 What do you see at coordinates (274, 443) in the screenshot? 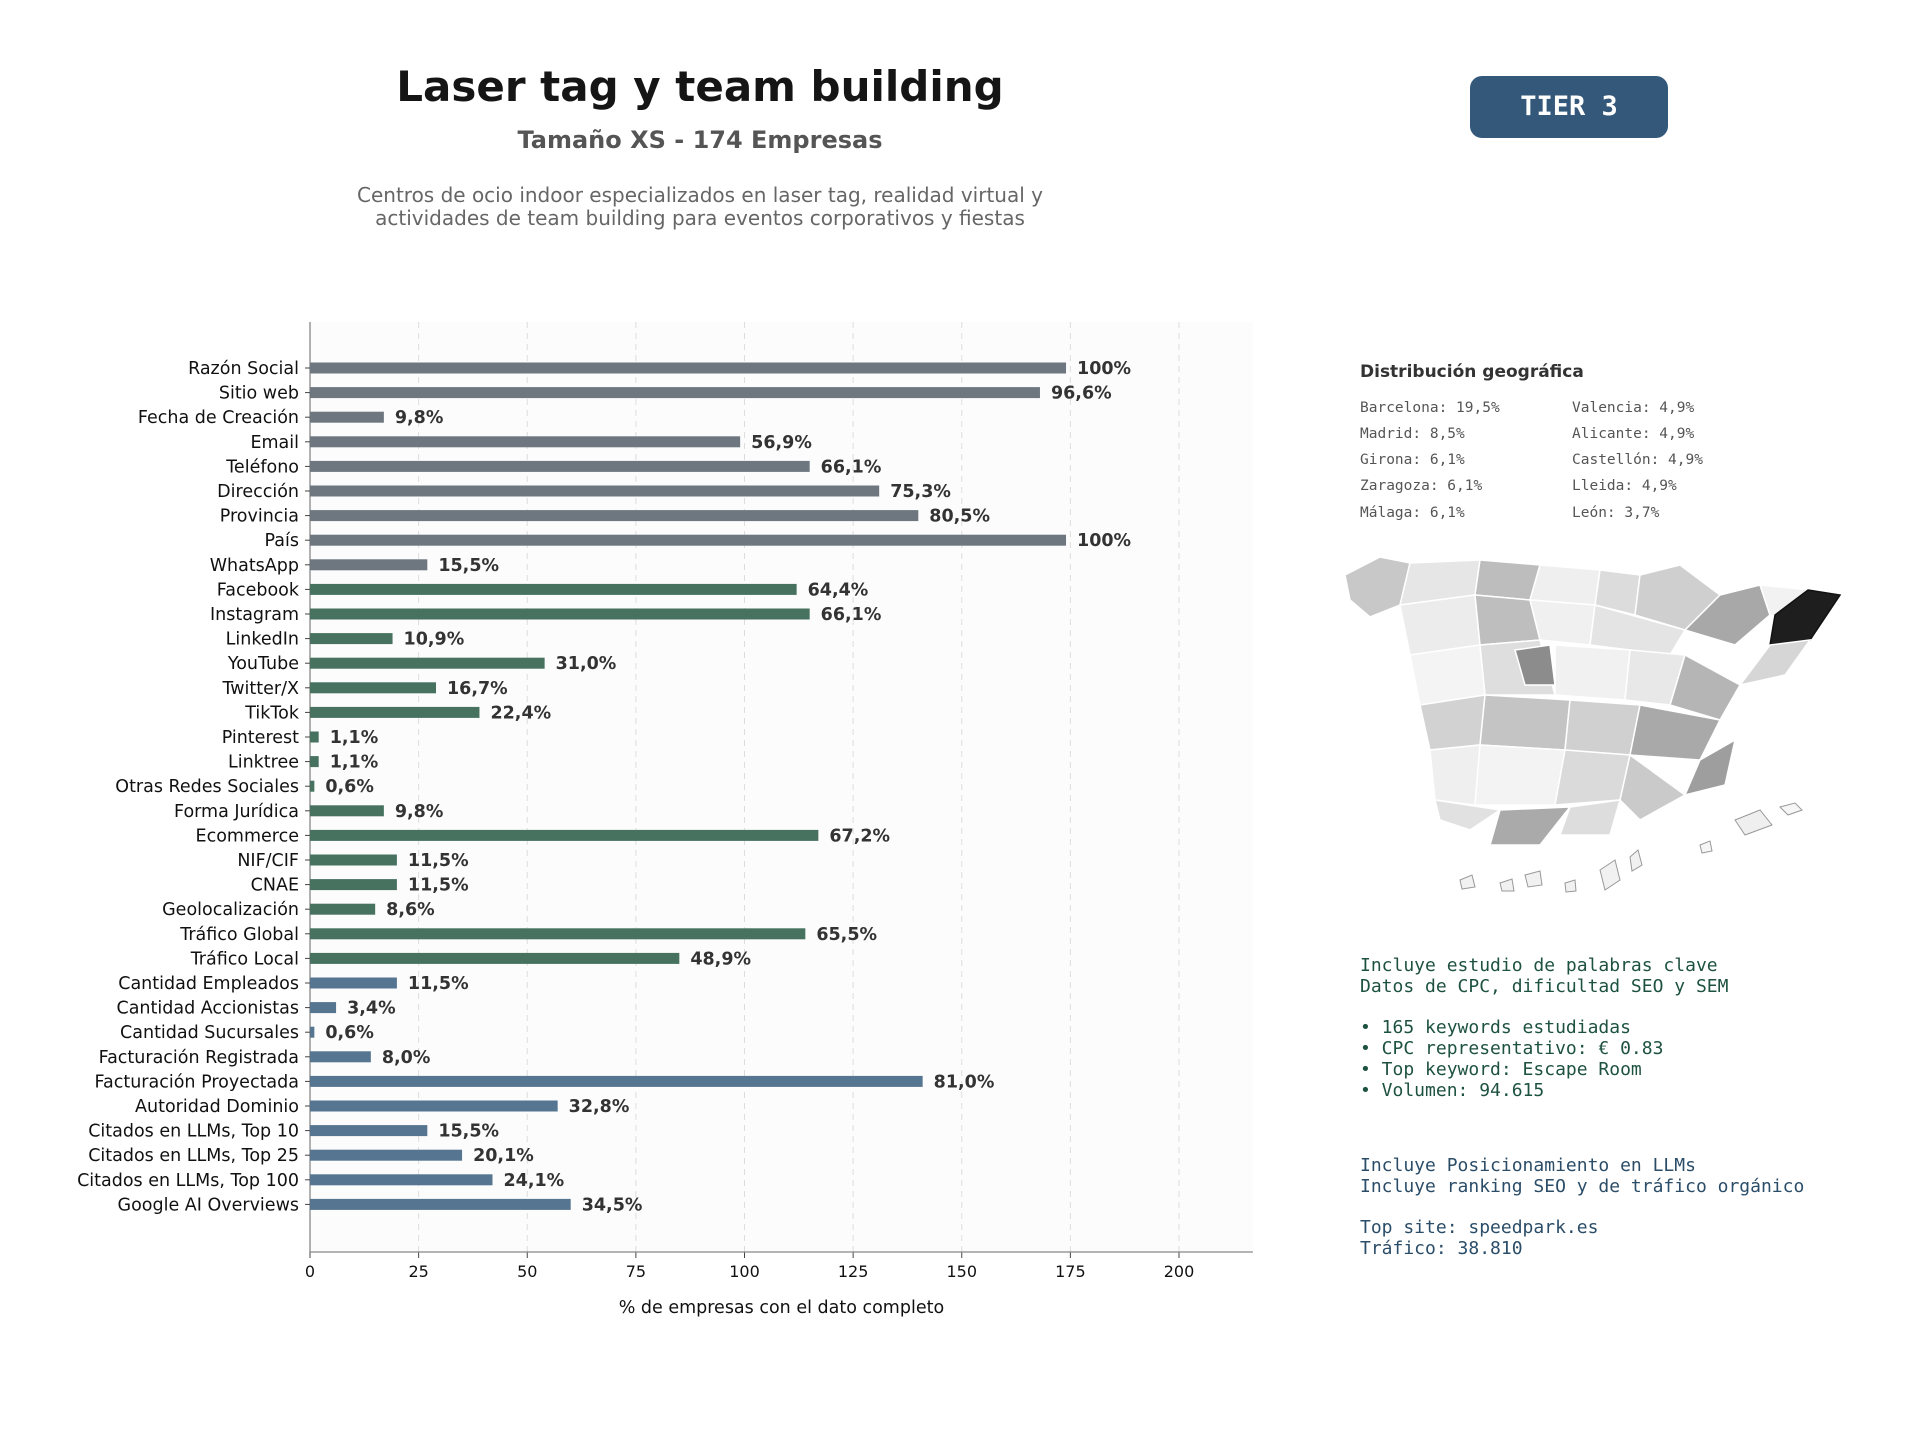
I see `category-label: Email` at bounding box center [274, 443].